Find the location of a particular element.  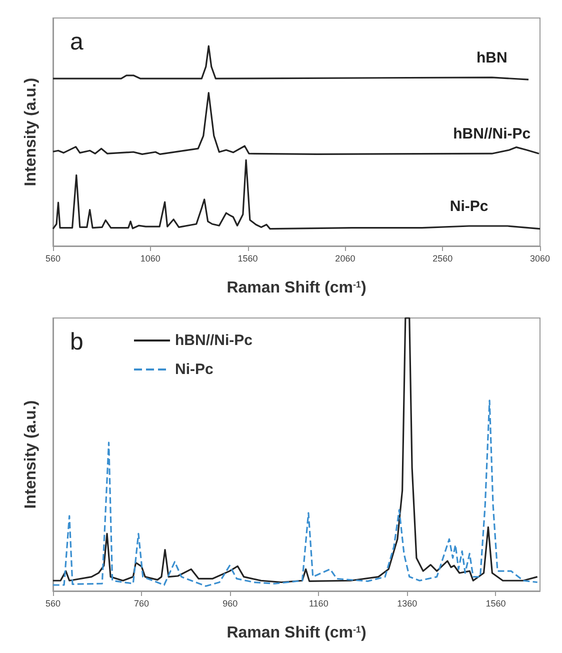

series-label: hBN//Ni-Pc is located at coordinates (492, 134).